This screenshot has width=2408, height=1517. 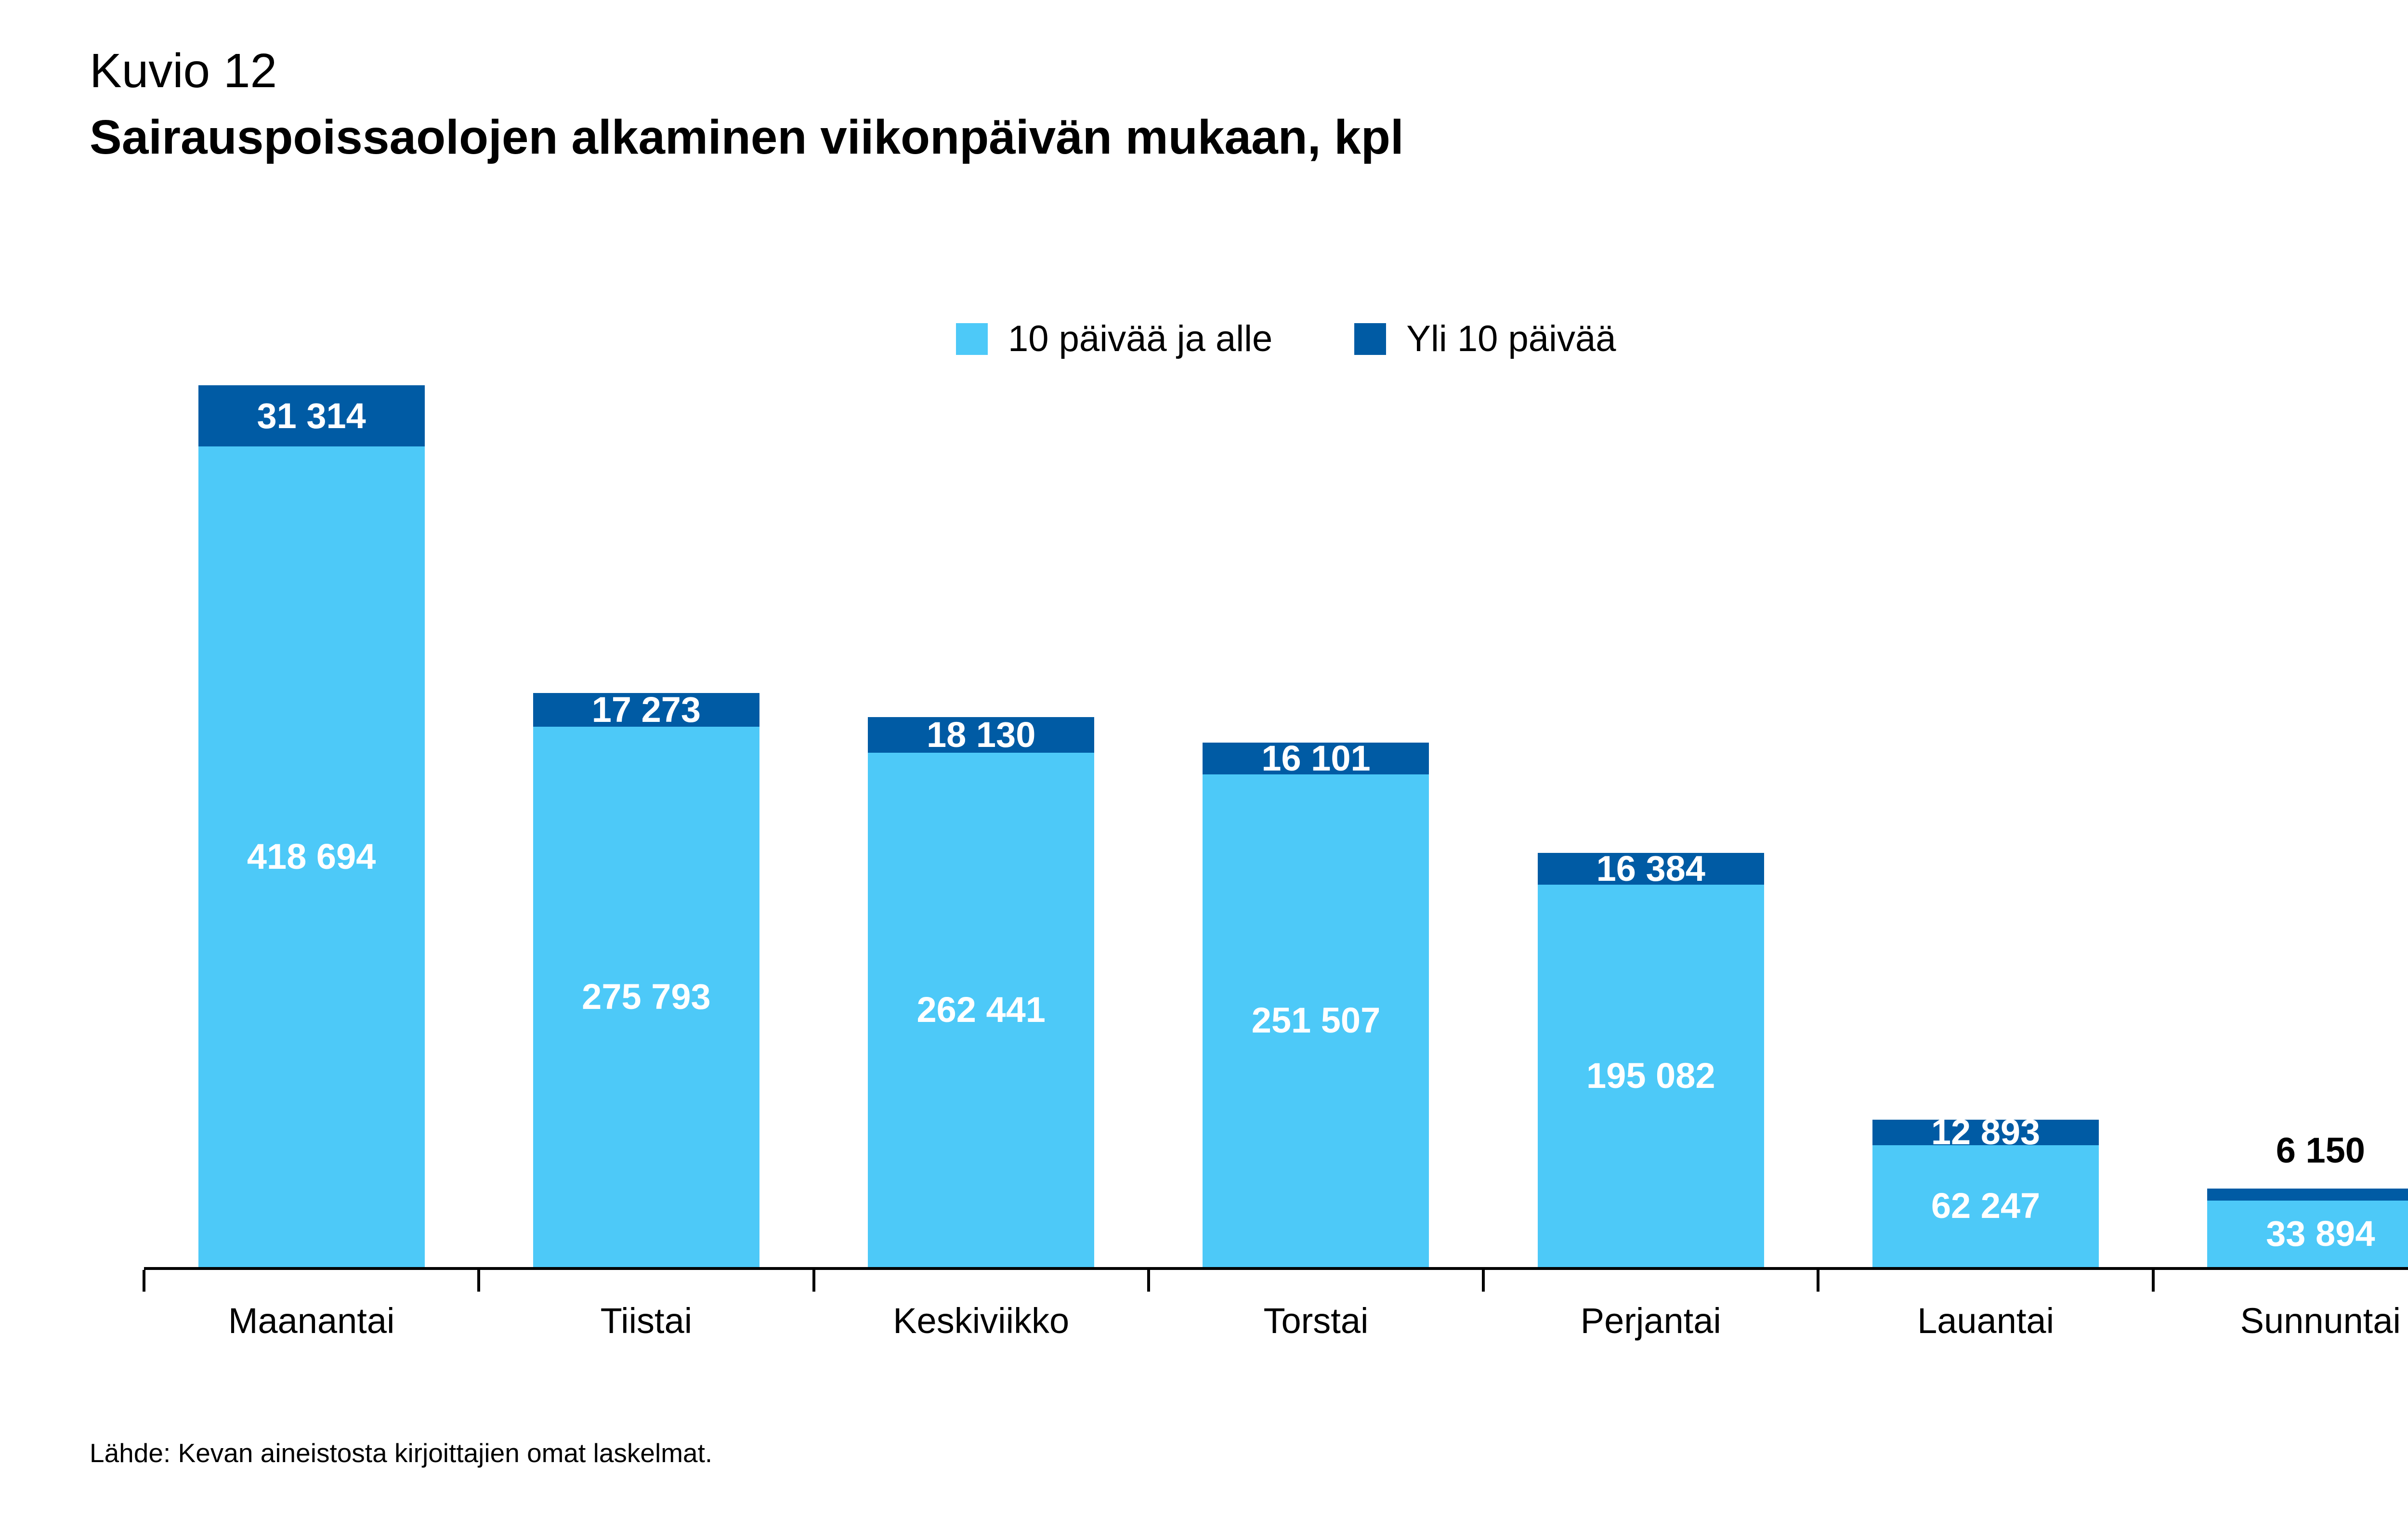 I want to click on bar-value-label: 16 101, so click(x=1316, y=758).